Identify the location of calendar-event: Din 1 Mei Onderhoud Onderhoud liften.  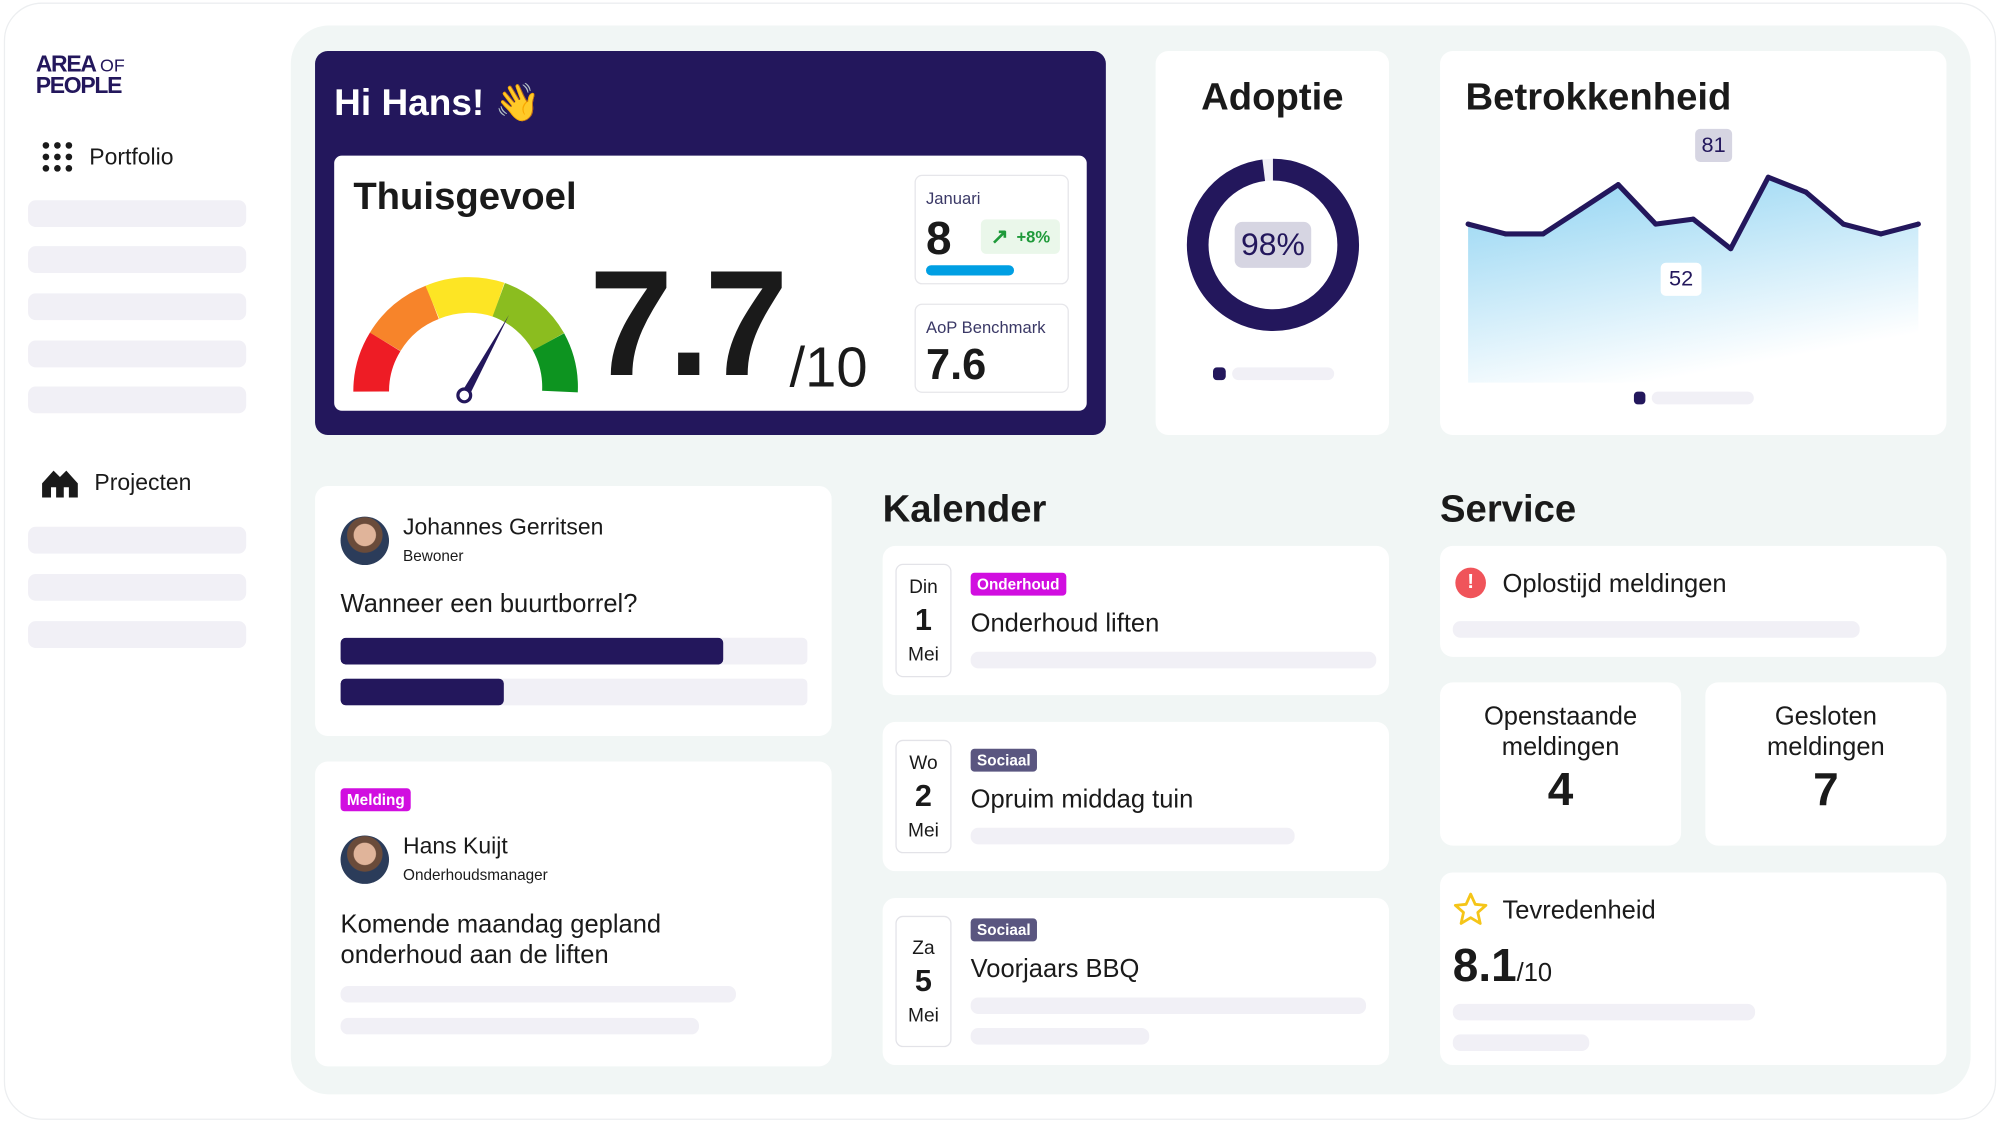
(1136, 620).